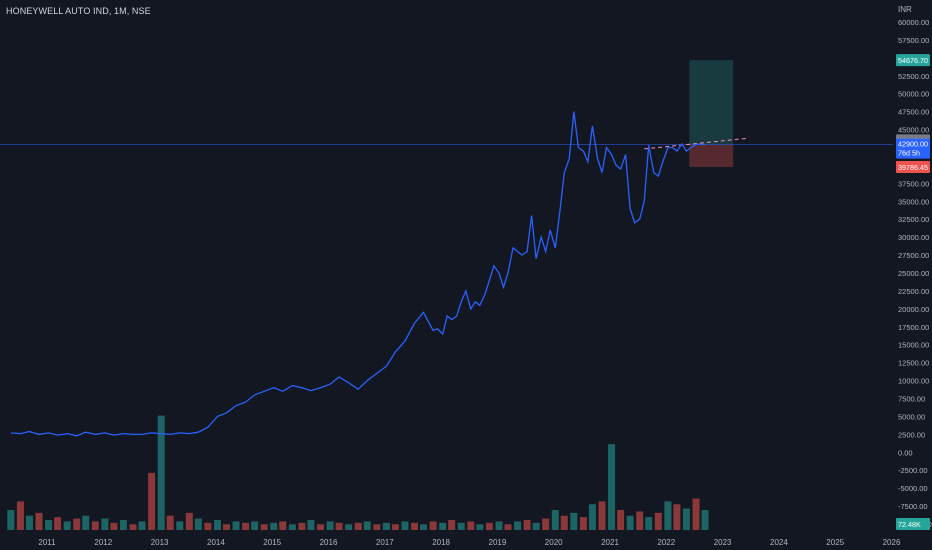 This screenshot has height=550, width=932. Describe the element at coordinates (913, 130) in the screenshot. I see `y-tick-label: 45000.00` at that location.